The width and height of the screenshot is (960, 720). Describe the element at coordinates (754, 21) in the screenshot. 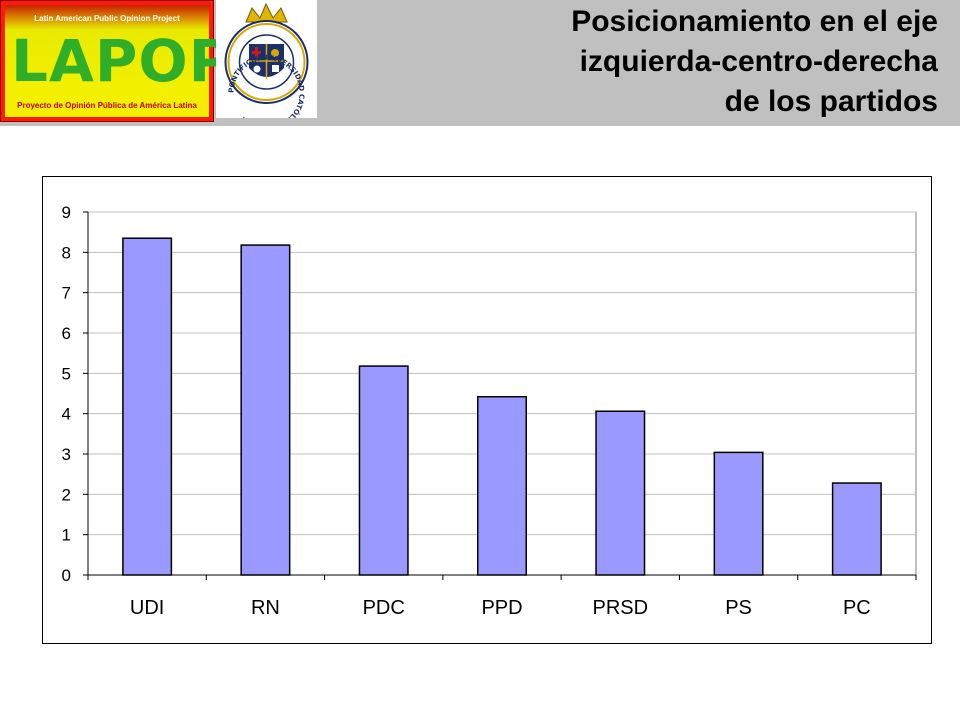

I see `page-title-line-1: Posicionamiento en el eje` at that location.